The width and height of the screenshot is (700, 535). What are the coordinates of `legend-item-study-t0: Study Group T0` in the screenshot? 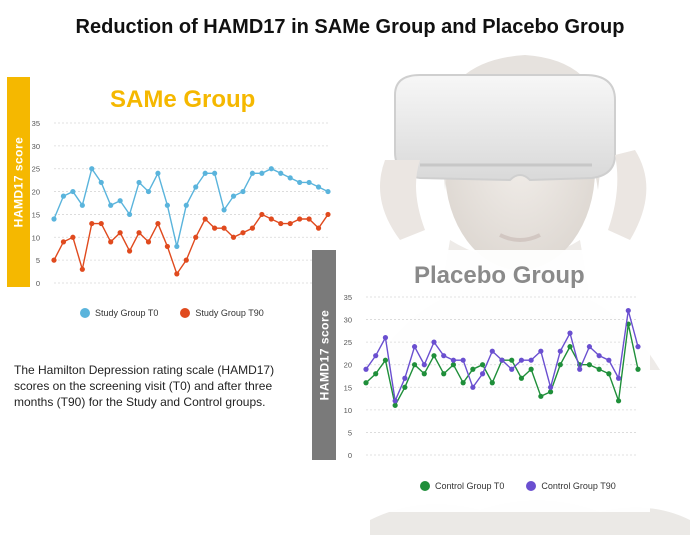 It's located at (119, 313).